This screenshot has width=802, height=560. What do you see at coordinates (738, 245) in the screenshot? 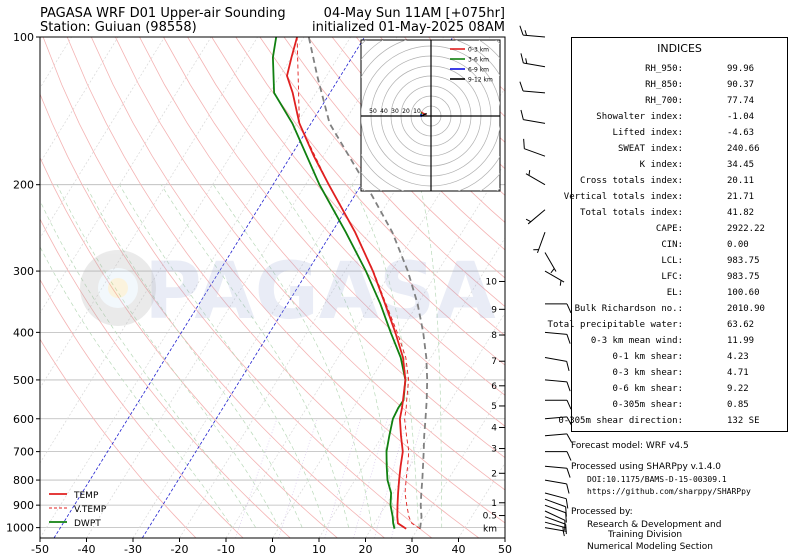
I see `index-value: 0.00` at bounding box center [738, 245].